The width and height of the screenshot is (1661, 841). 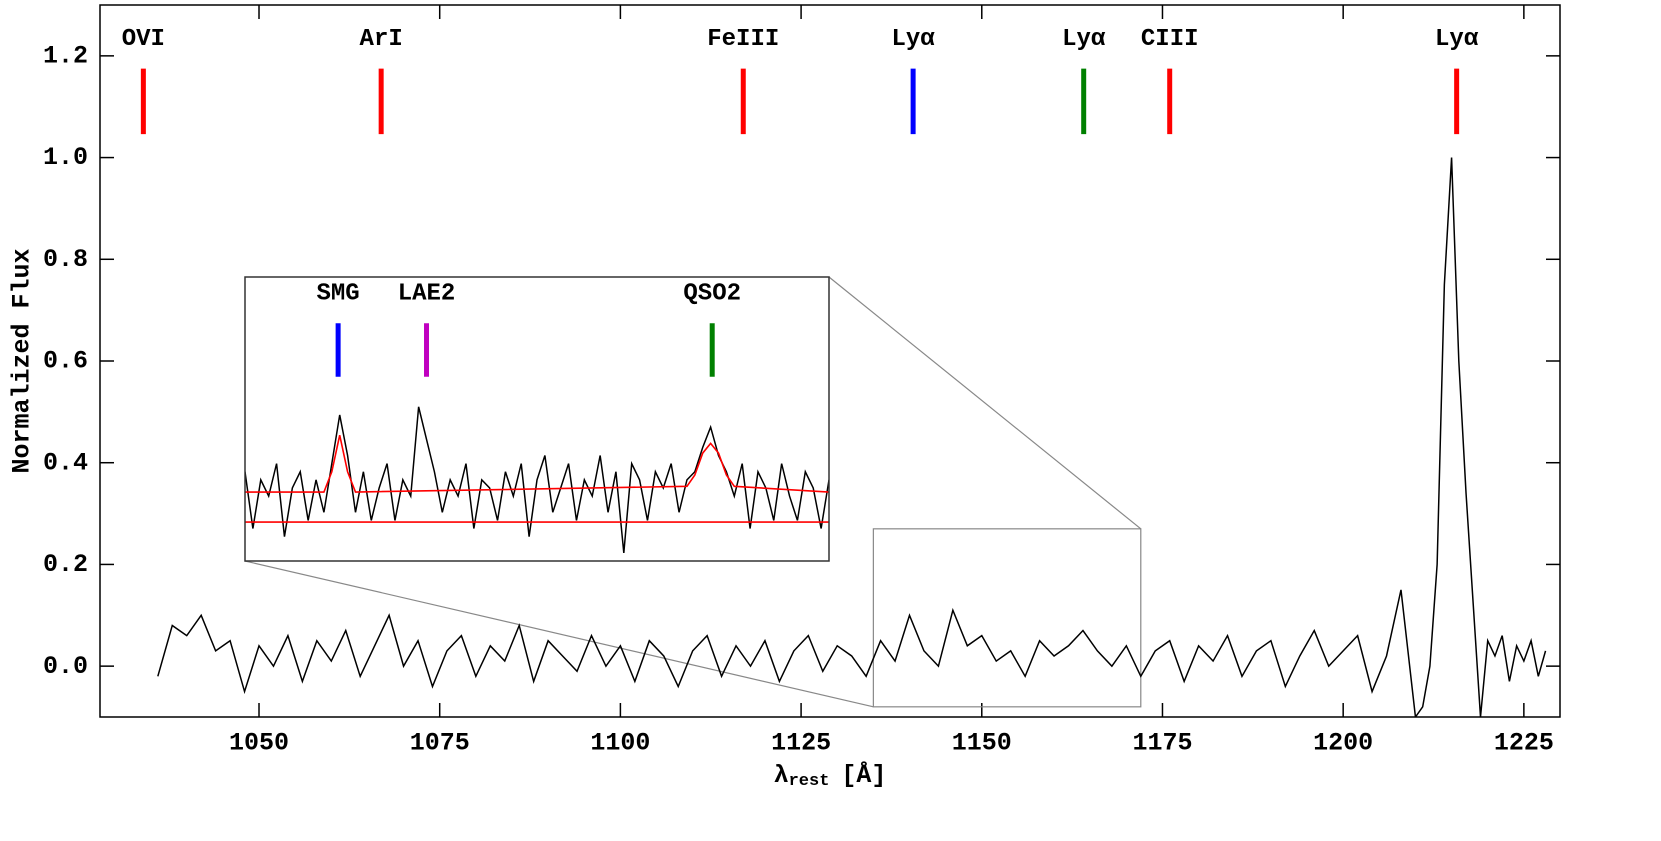 What do you see at coordinates (440, 743) in the screenshot?
I see `x-tick-label: 1075` at bounding box center [440, 743].